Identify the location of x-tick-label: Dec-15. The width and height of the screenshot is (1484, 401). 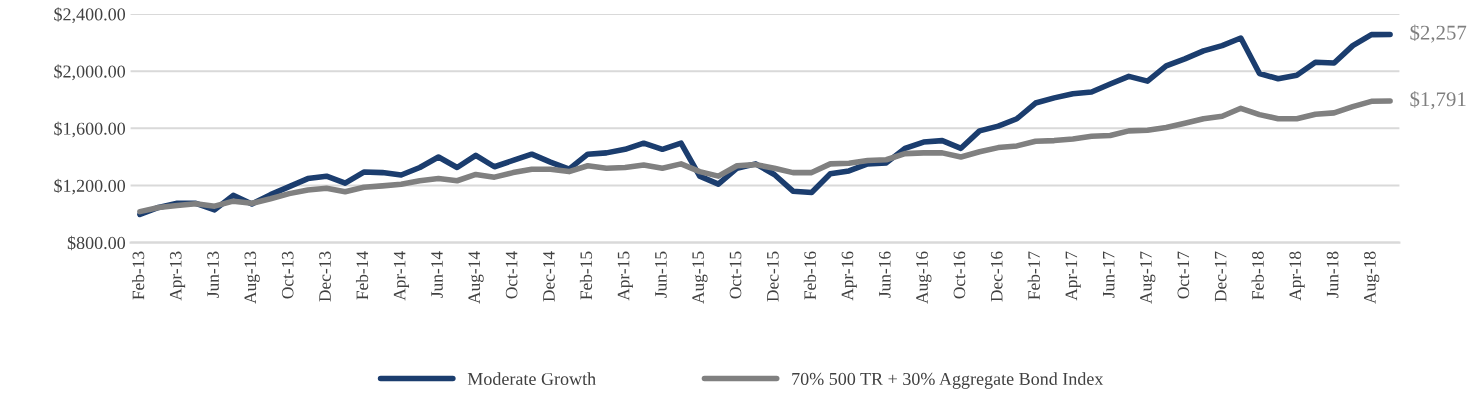
(773, 276).